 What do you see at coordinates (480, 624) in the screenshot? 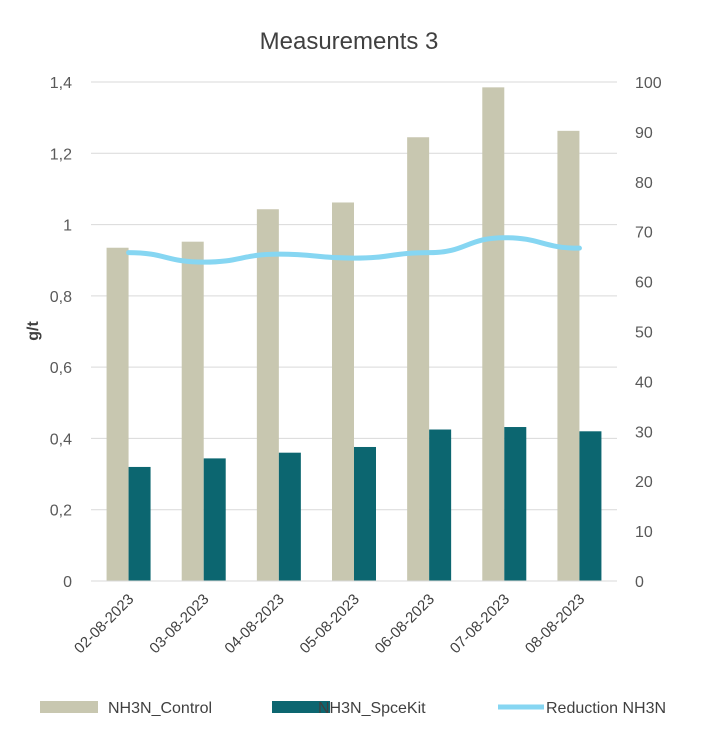
I see `x-tick-label: 07-08-2023` at bounding box center [480, 624].